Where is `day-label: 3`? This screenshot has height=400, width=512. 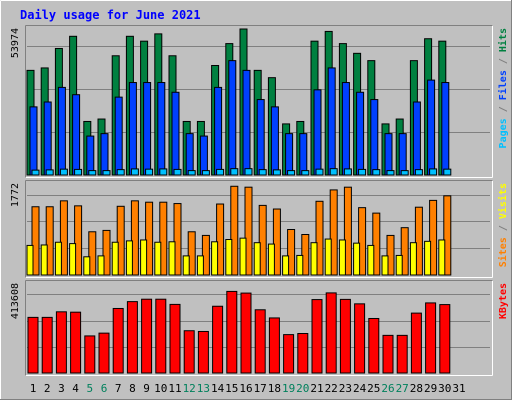
day-label: 3 is located at coordinates (61, 388).